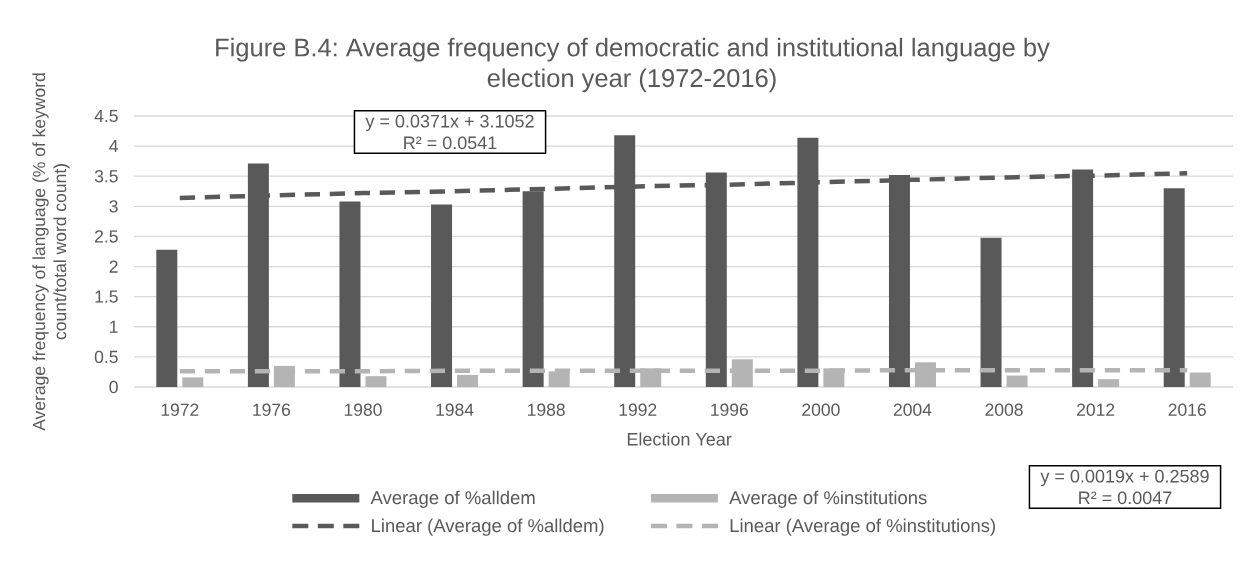 The width and height of the screenshot is (1253, 561). I want to click on x-tick-label: 1992, so click(638, 409).